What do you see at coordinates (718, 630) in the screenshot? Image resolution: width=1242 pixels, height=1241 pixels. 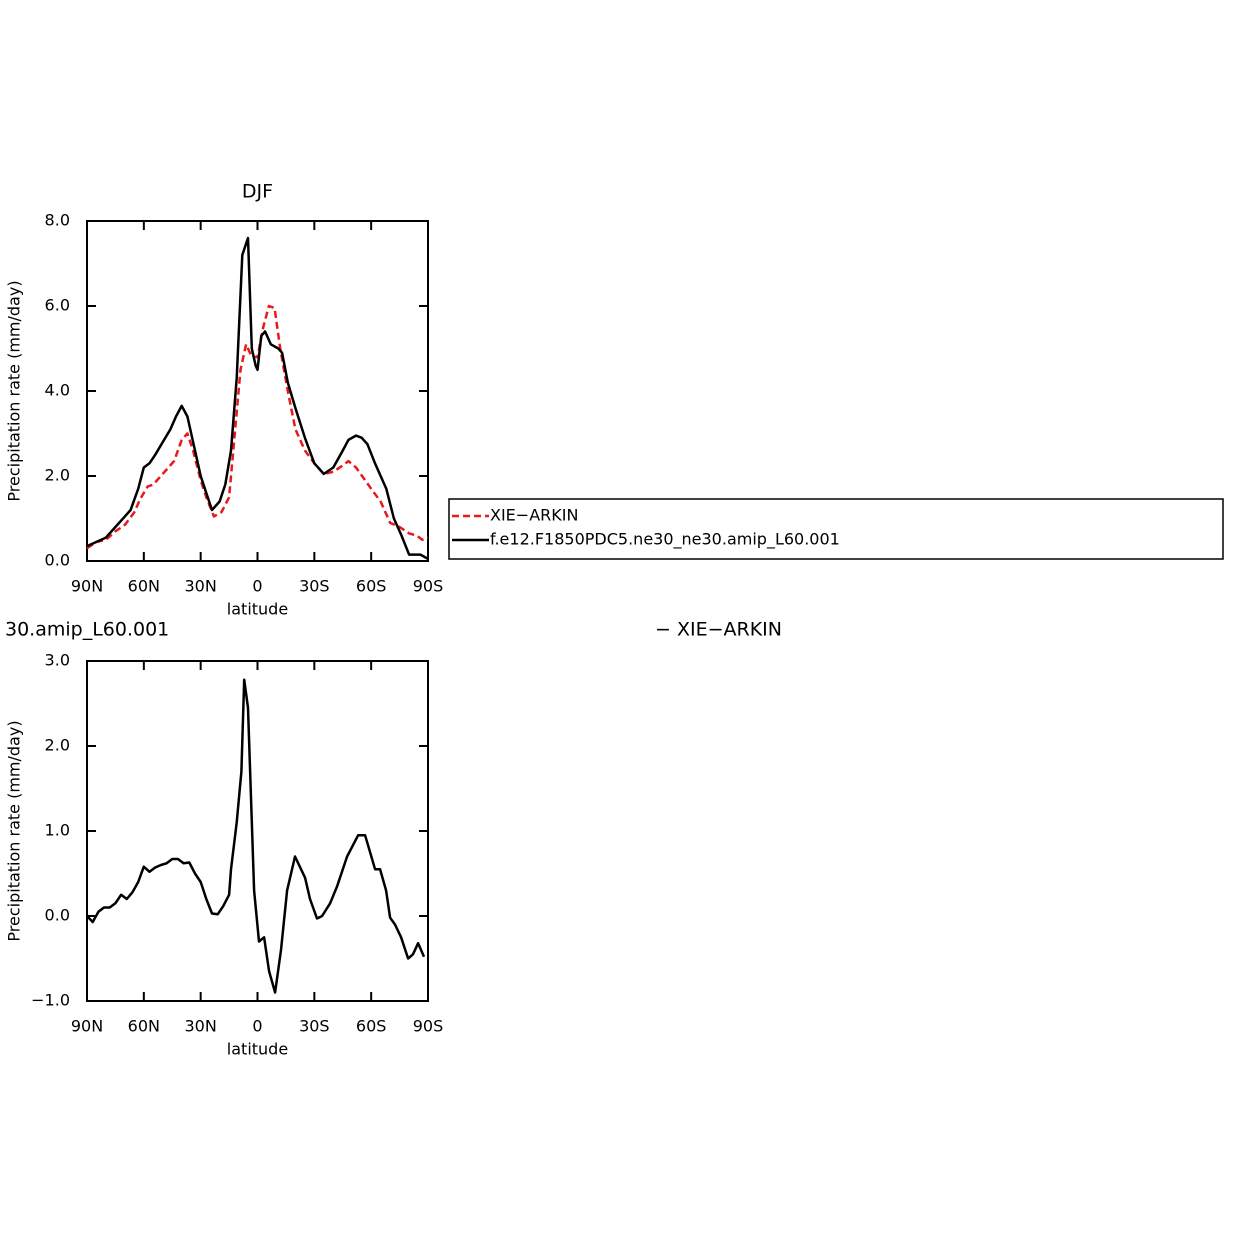 I see `chart-title-right: − XIE−ARKIN` at bounding box center [718, 630].